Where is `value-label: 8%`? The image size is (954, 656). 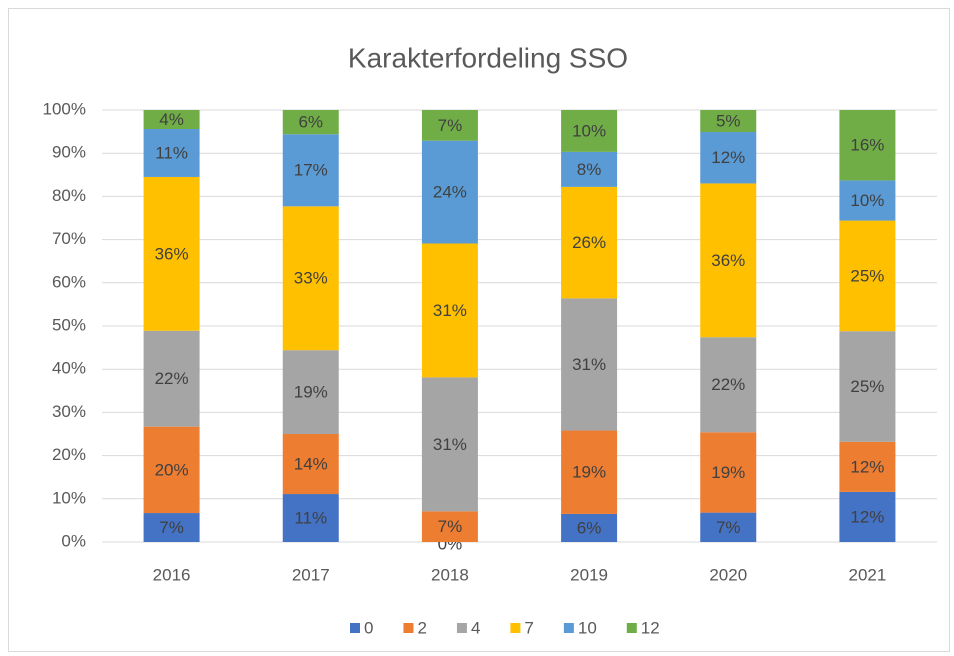 value-label: 8% is located at coordinates (589, 169).